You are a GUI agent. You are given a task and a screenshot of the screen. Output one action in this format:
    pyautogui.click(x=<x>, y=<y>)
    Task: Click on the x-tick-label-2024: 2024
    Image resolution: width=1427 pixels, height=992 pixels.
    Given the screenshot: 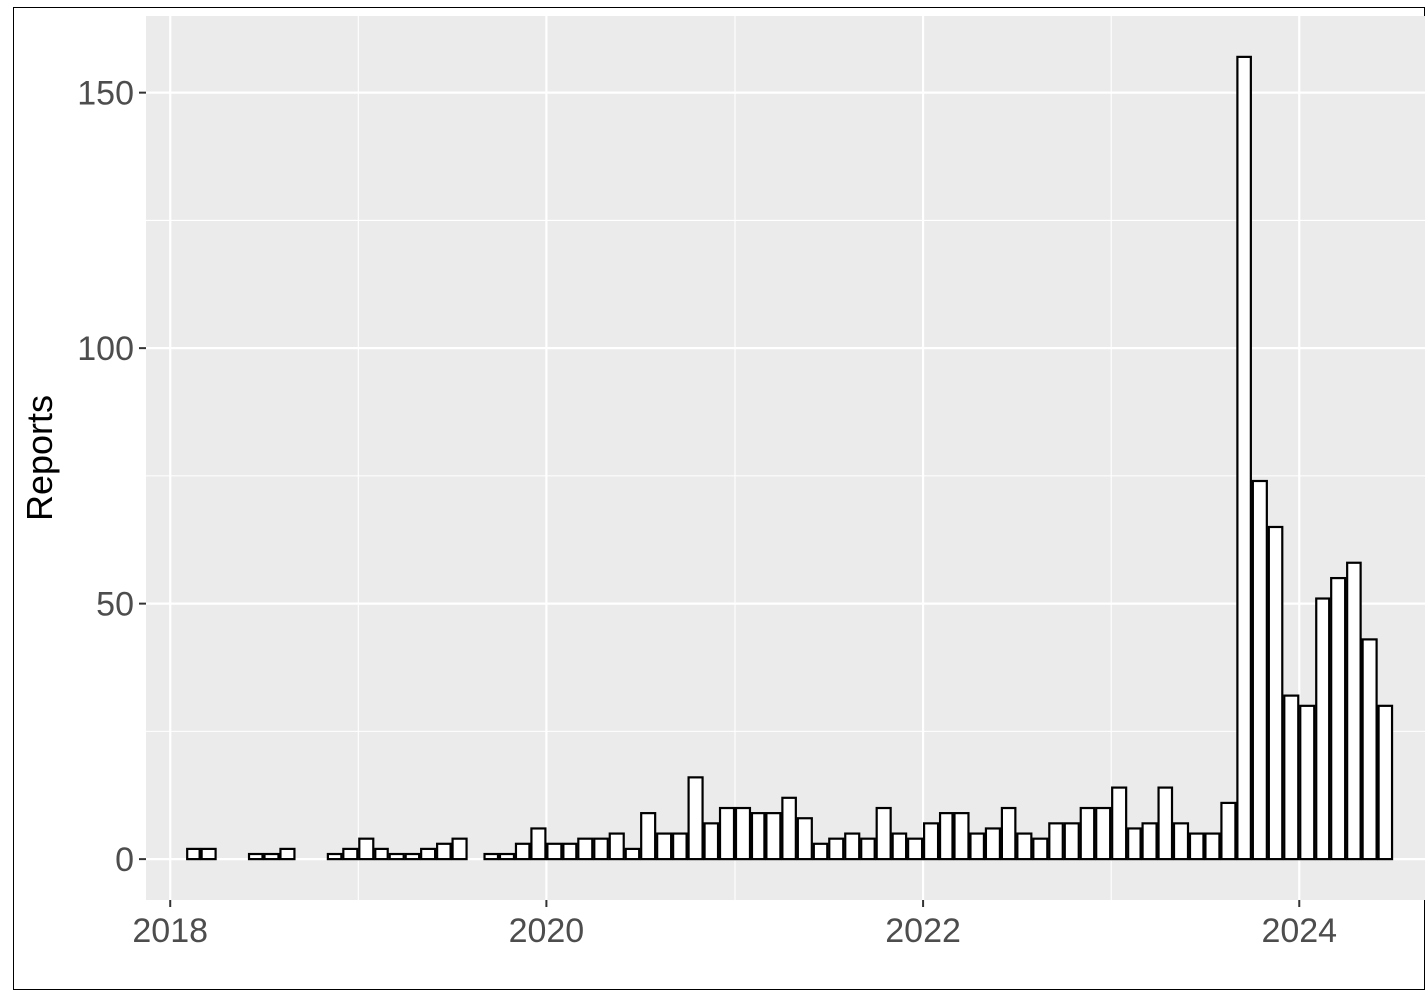 What is the action you would take?
    pyautogui.click(x=1299, y=931)
    